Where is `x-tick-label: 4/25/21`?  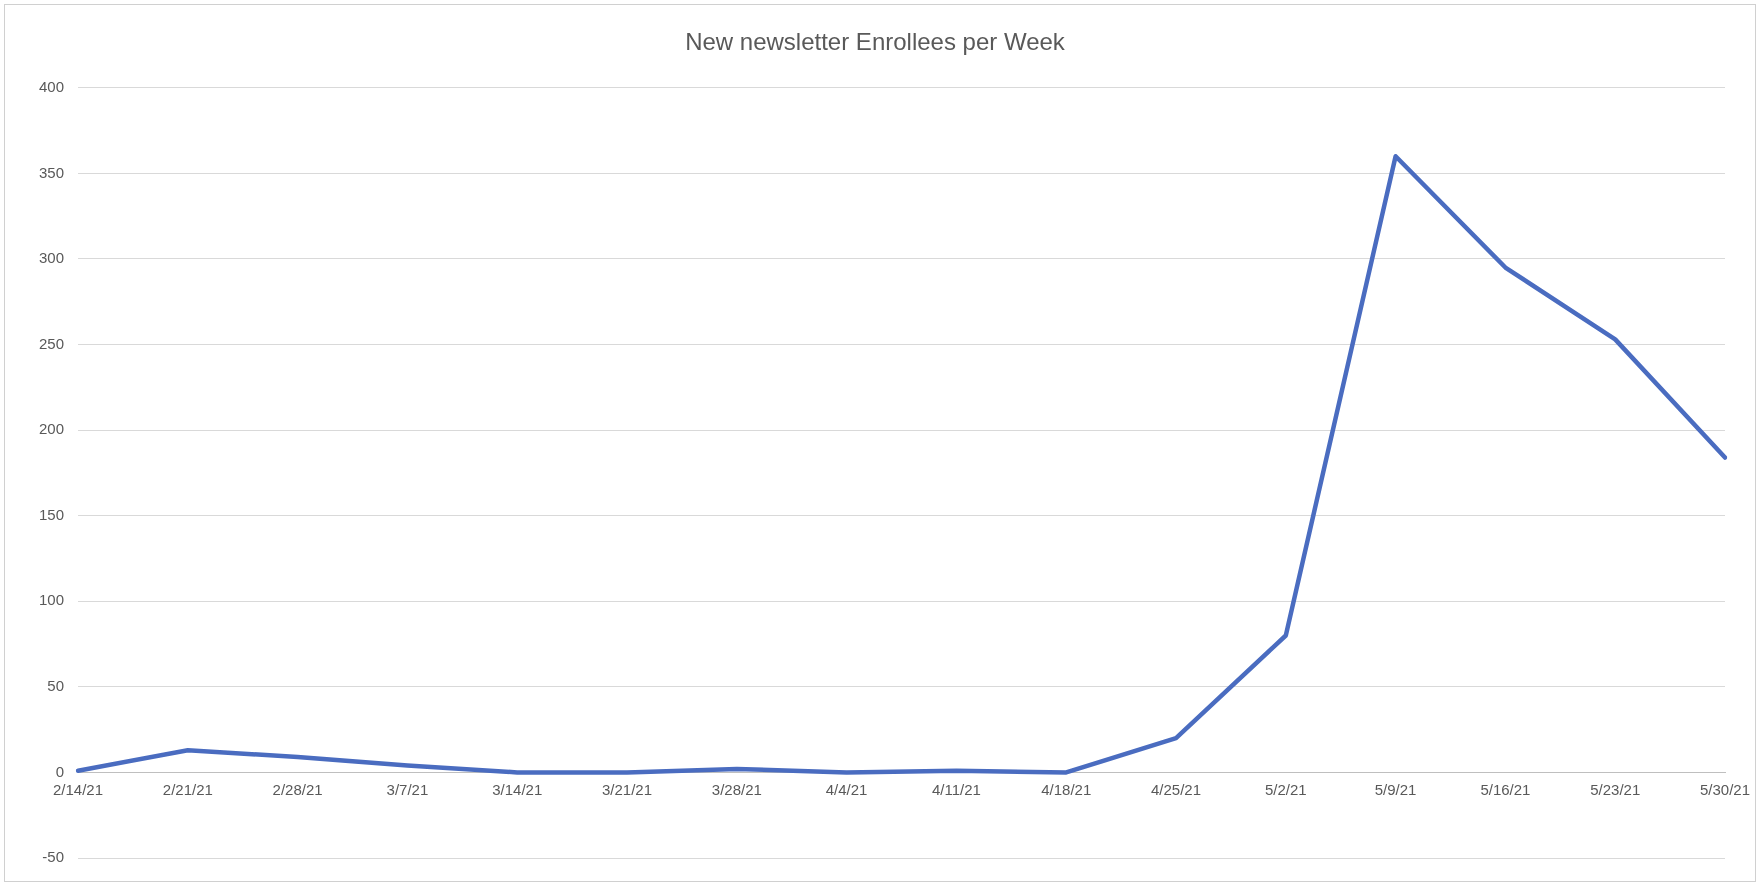
x-tick-label: 4/25/21 is located at coordinates (1176, 789).